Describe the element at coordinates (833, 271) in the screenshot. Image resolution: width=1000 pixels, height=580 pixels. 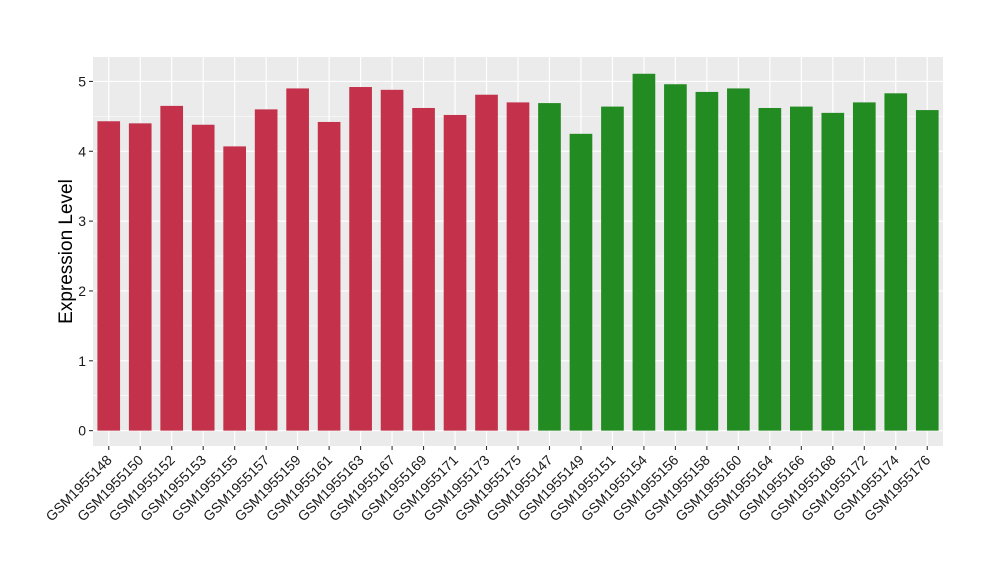
I see `bar-GSM1955168` at that location.